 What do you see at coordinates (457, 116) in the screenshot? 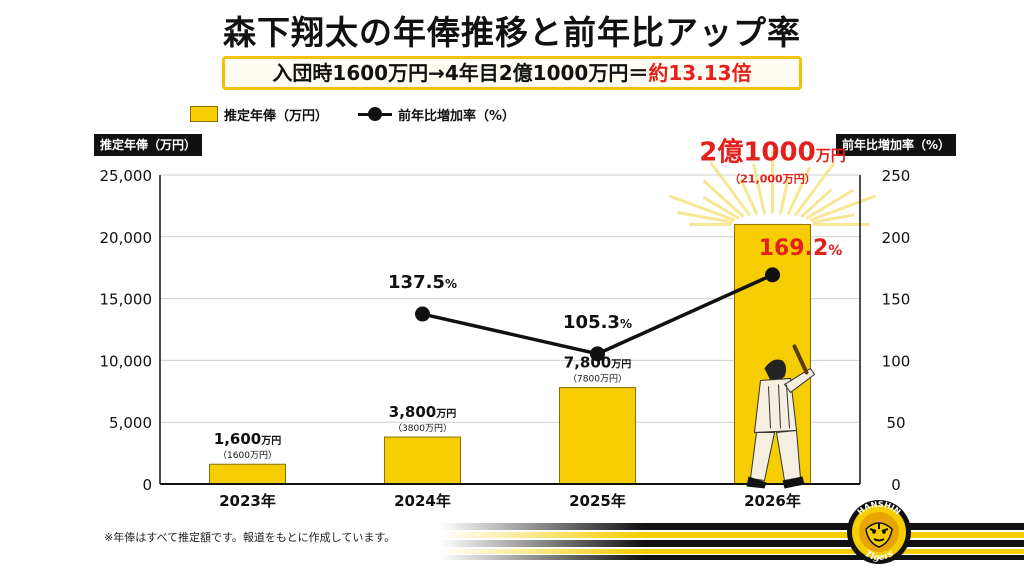
I see `legend-line-label: 前年比増加率（%）` at bounding box center [457, 116].